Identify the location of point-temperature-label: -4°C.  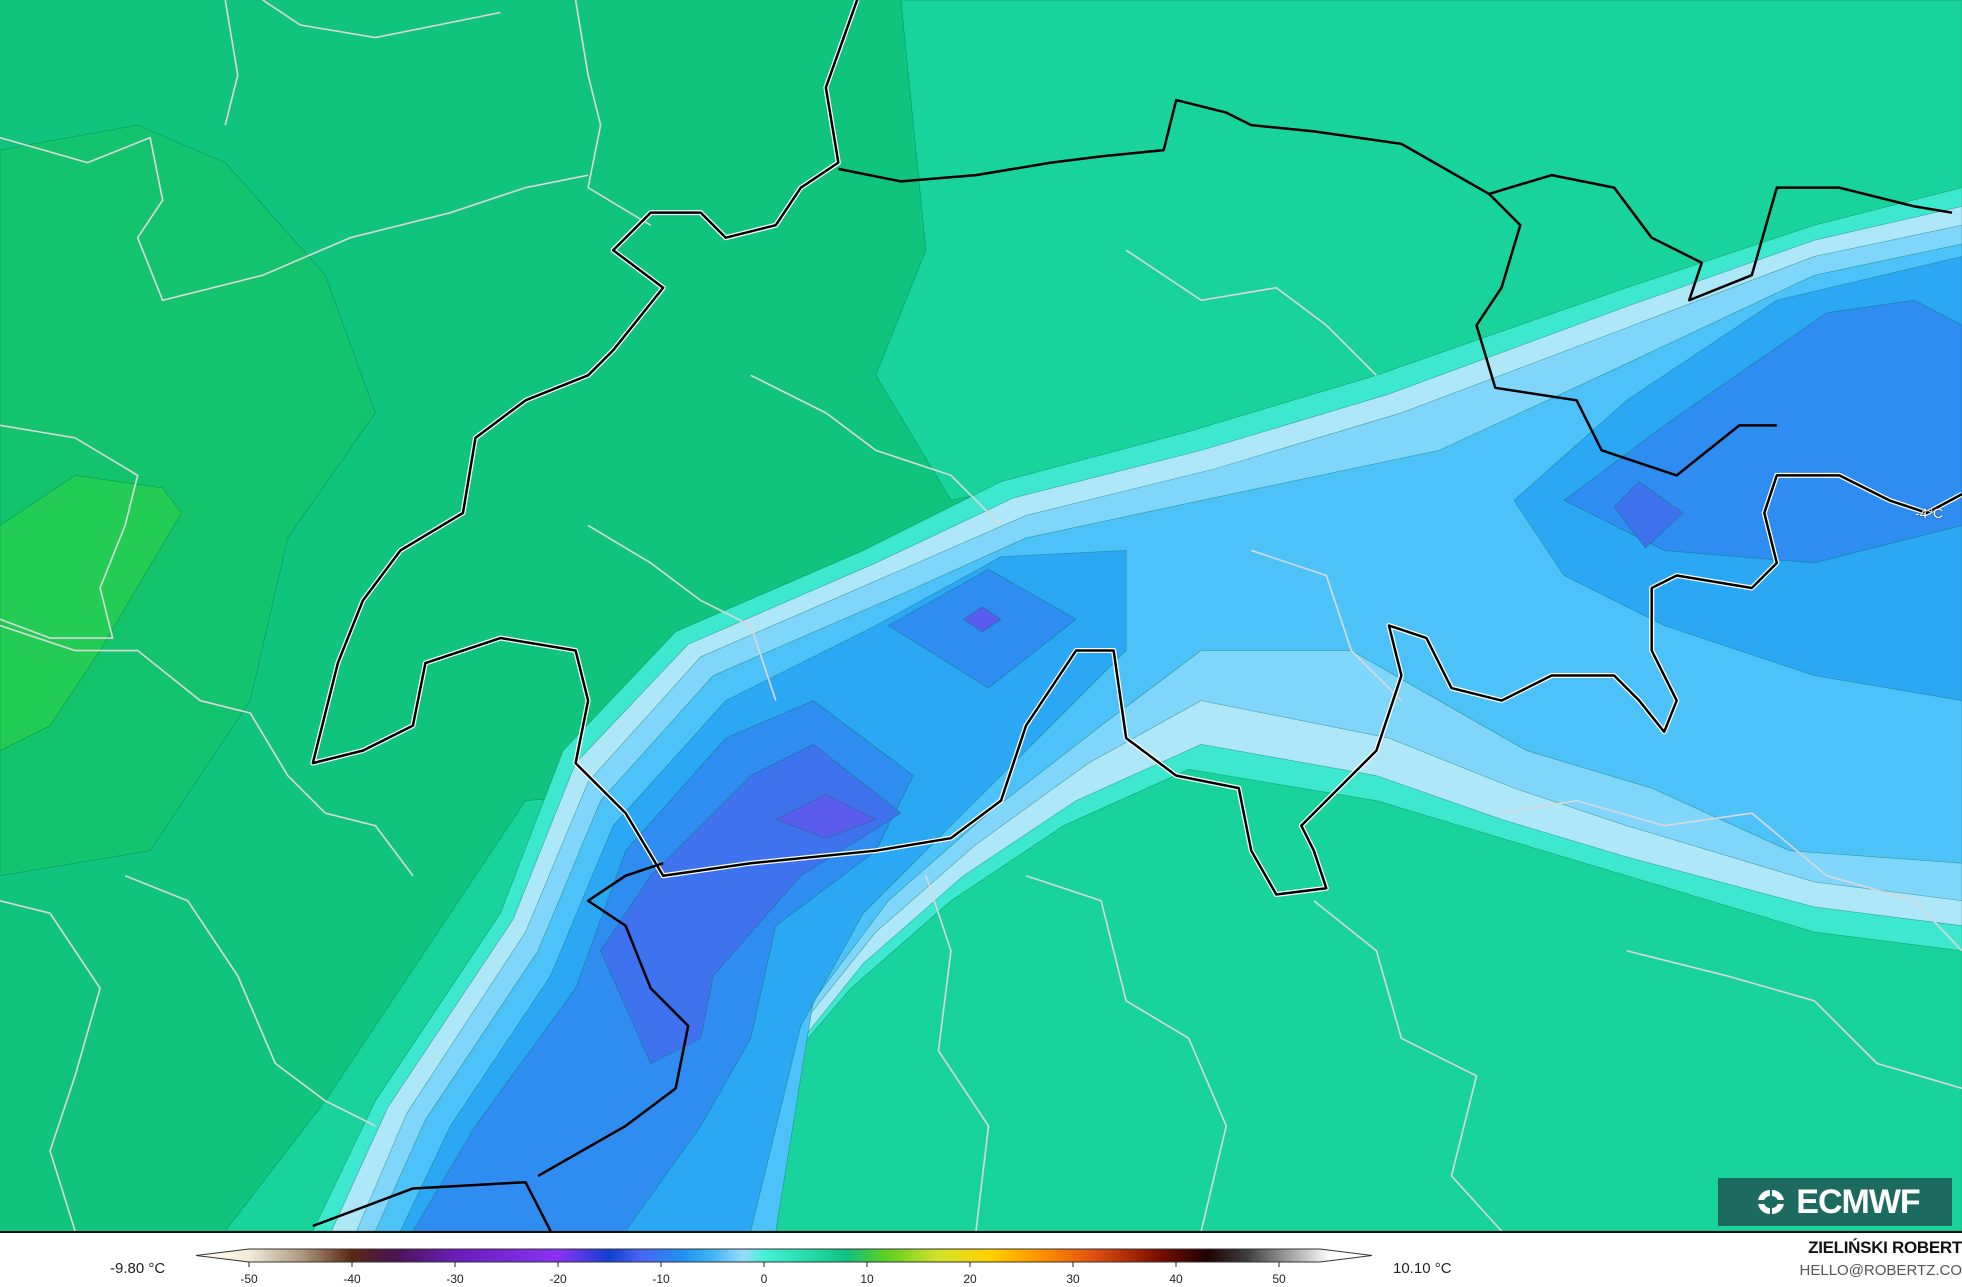
(1929, 513).